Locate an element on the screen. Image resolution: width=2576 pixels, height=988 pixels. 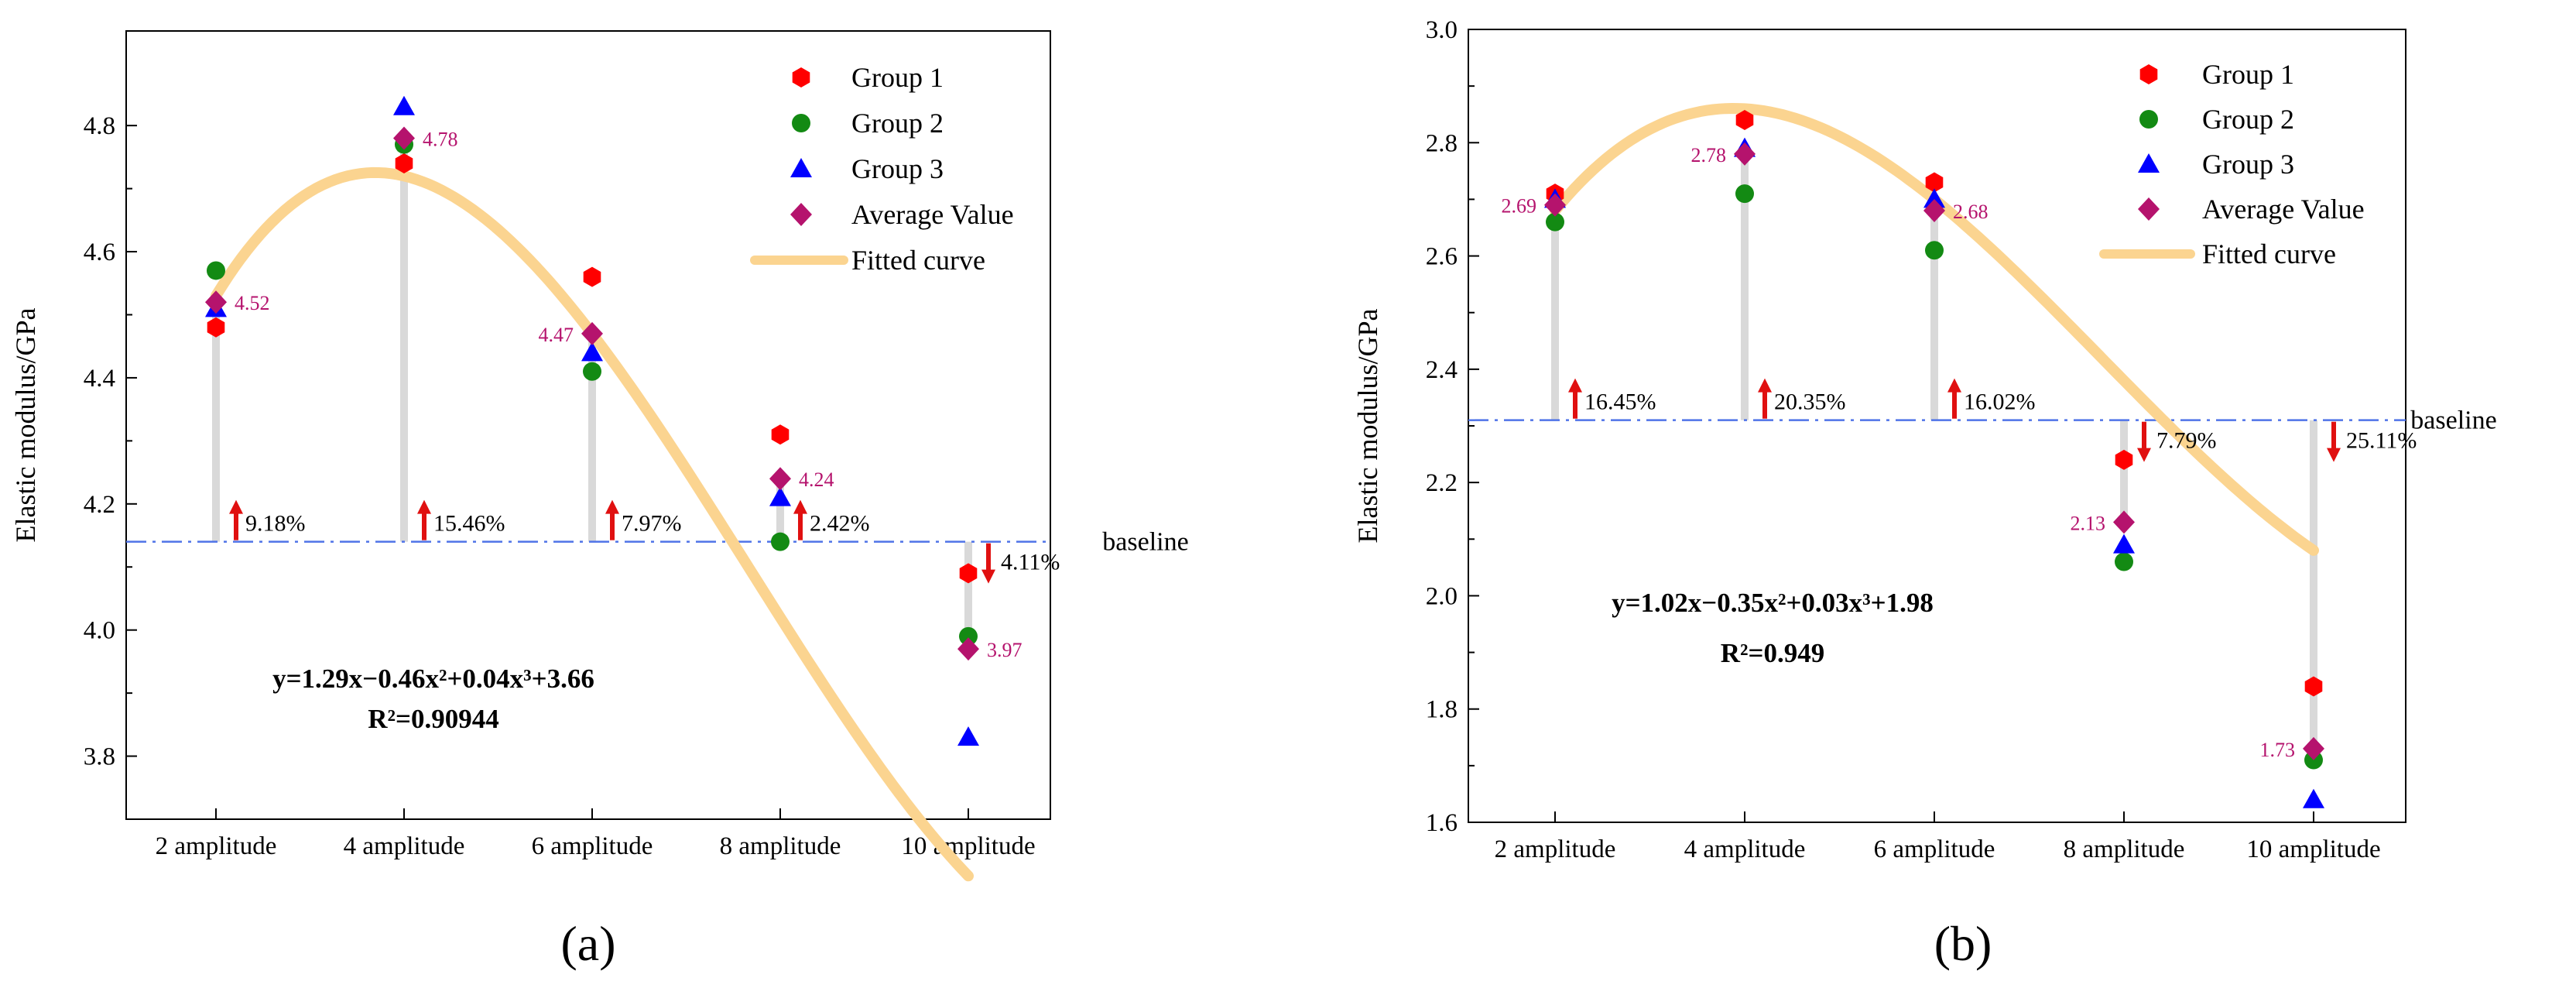
x-tick-label: 2 amplitude is located at coordinates (216, 846).